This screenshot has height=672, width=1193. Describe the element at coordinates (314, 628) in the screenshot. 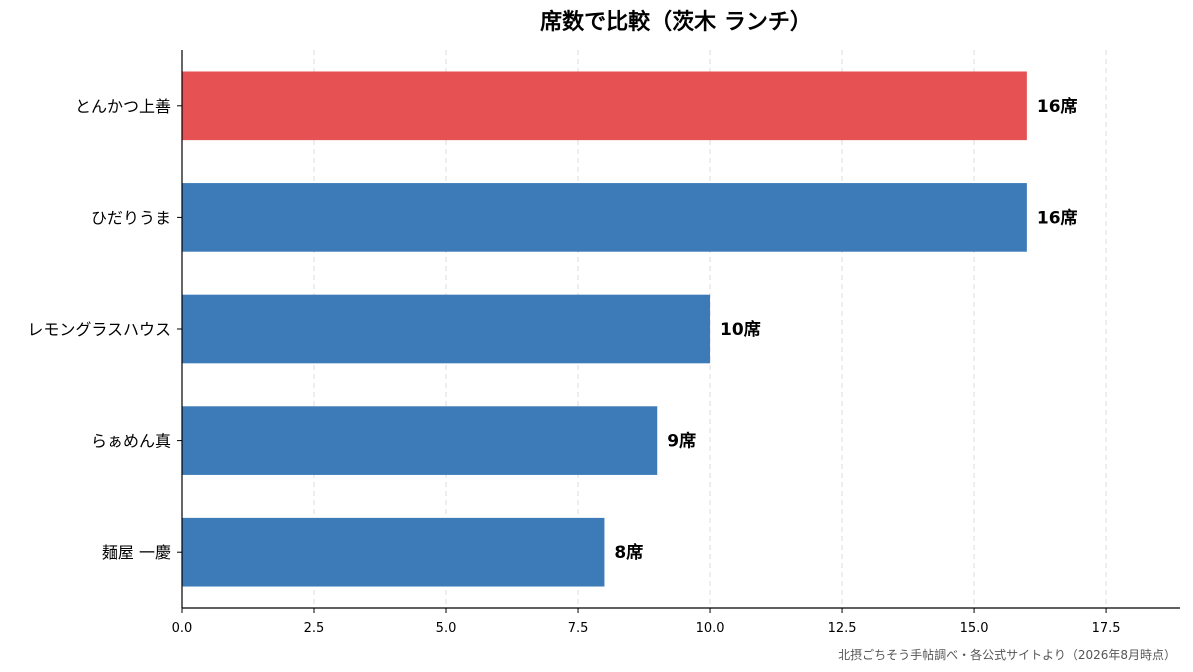

I see `x-tick-label: 2.5` at that location.